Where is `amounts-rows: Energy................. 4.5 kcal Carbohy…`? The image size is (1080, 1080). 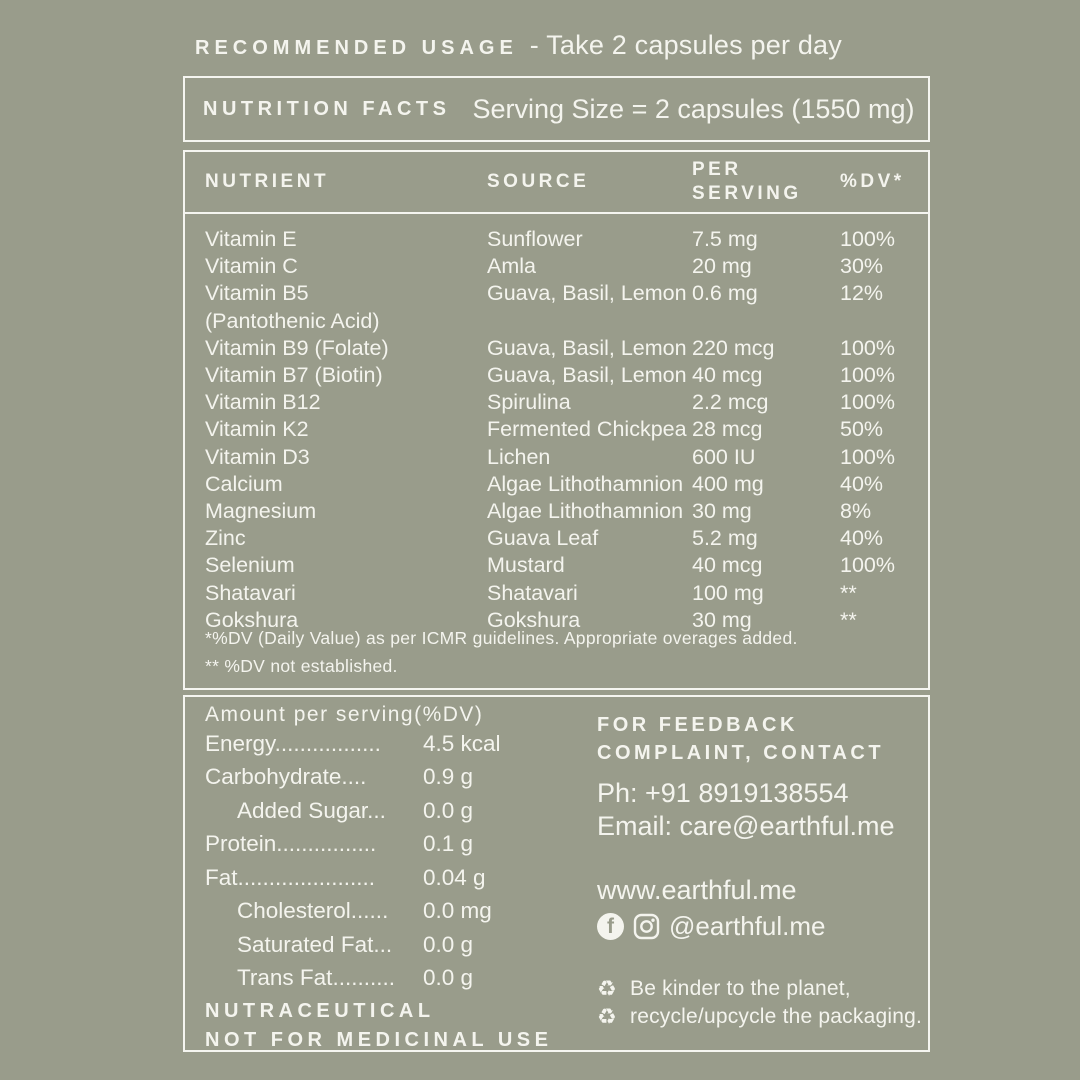 amounts-rows: Energy................. 4.5 kcal Carbohy… is located at coordinates (395, 861).